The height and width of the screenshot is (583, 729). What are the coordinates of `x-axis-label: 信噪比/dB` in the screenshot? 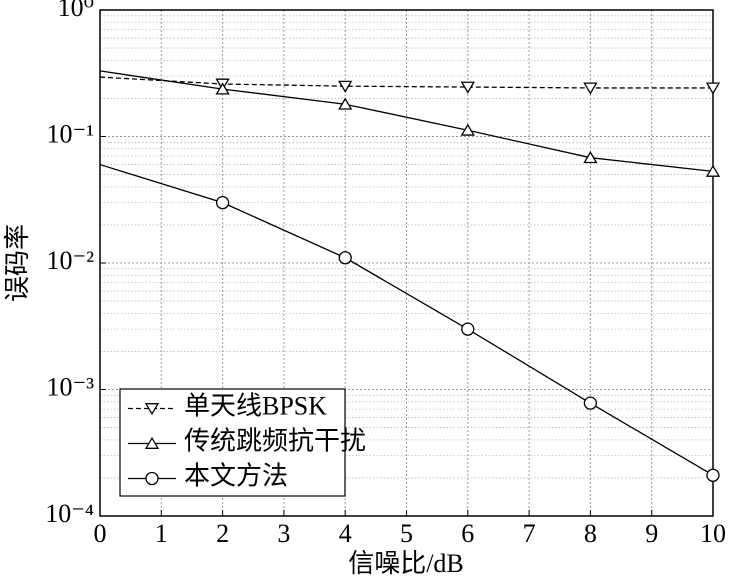 It's located at (406, 563).